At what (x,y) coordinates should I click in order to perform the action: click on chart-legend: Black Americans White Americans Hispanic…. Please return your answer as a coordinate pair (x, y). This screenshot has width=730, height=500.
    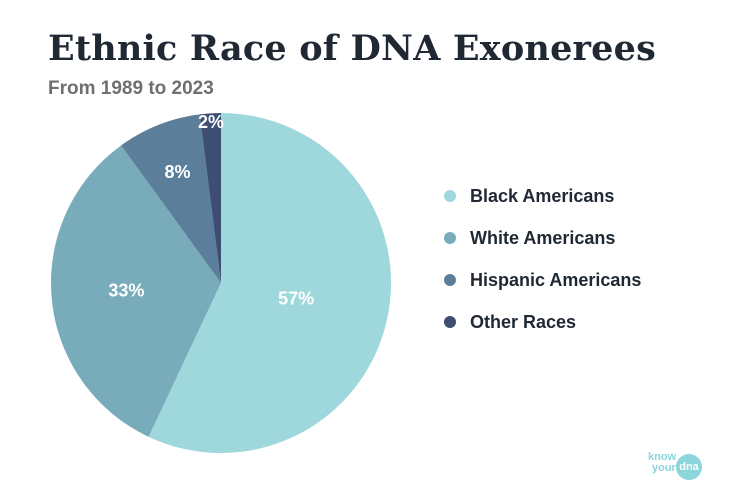
    Looking at the image, I should click on (542, 259).